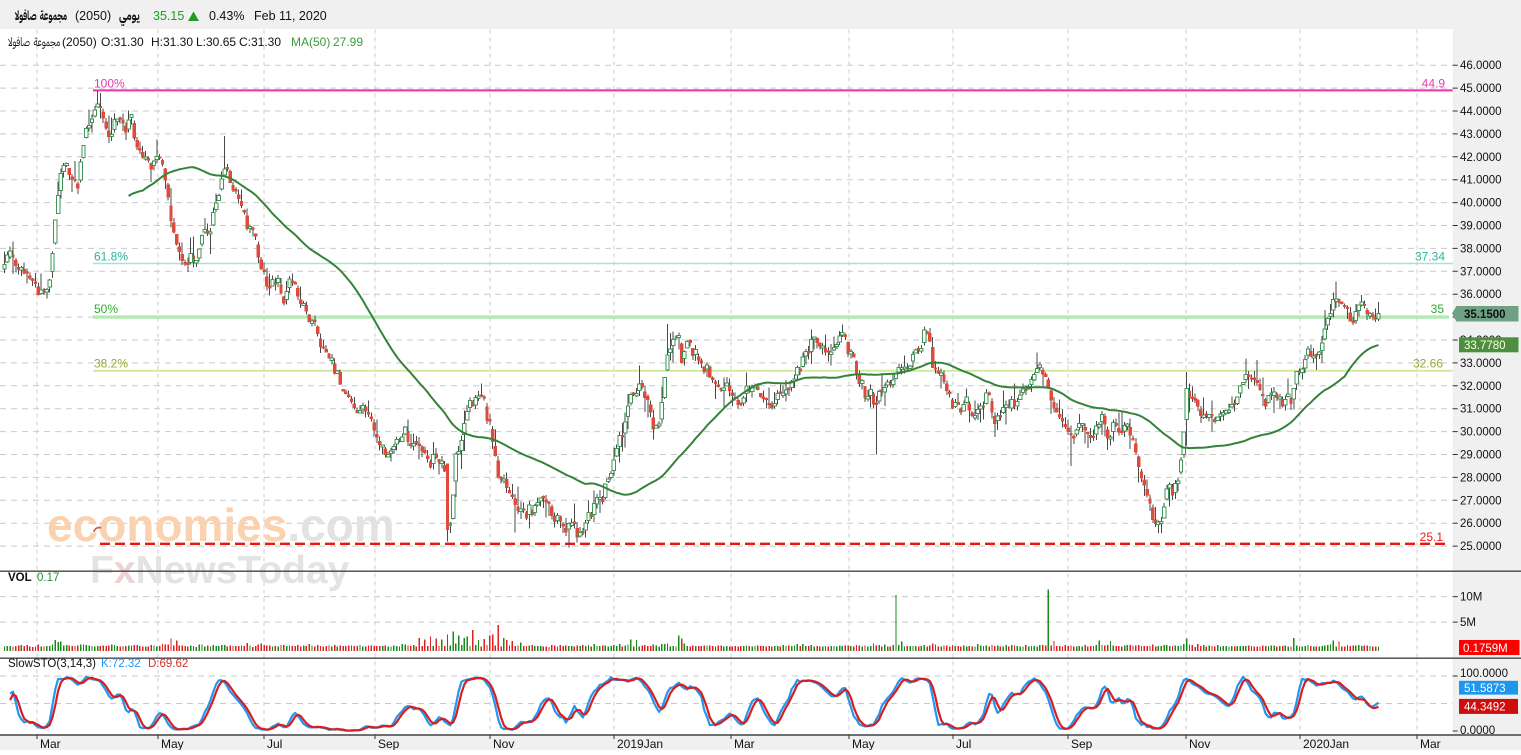  Describe the element at coordinates (1432, 537) in the screenshot. I see `svg-text: 25.1` at that location.